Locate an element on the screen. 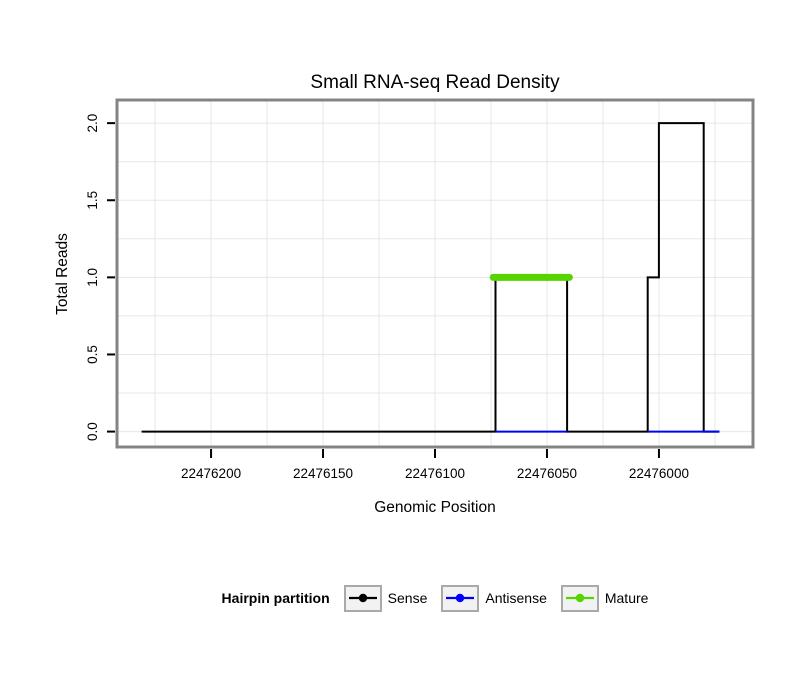 This screenshot has width=810, height=690. legend-glyph-antisense is located at coordinates (460, 598).